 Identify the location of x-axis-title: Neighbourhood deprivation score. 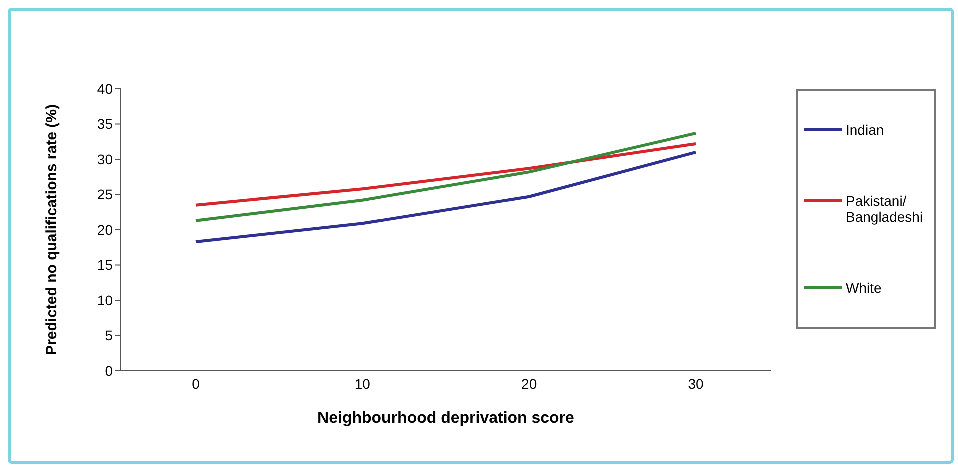
(446, 418).